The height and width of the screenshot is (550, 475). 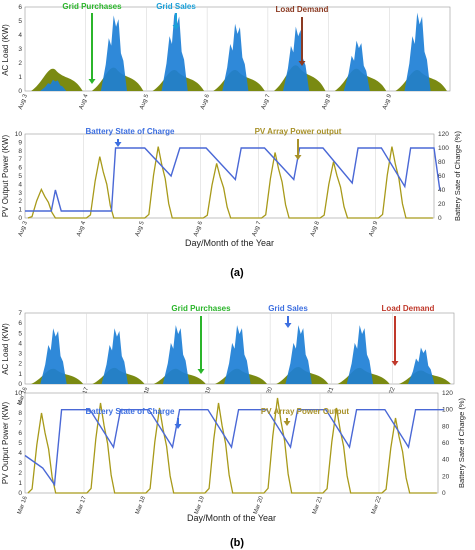 I want to click on plot-frame, so click(x=229, y=176).